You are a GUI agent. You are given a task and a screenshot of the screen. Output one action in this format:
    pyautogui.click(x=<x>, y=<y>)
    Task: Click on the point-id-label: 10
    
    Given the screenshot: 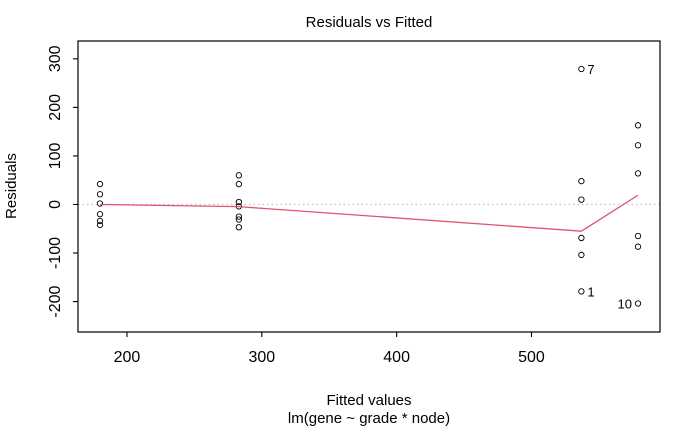 What is the action you would take?
    pyautogui.click(x=625, y=304)
    